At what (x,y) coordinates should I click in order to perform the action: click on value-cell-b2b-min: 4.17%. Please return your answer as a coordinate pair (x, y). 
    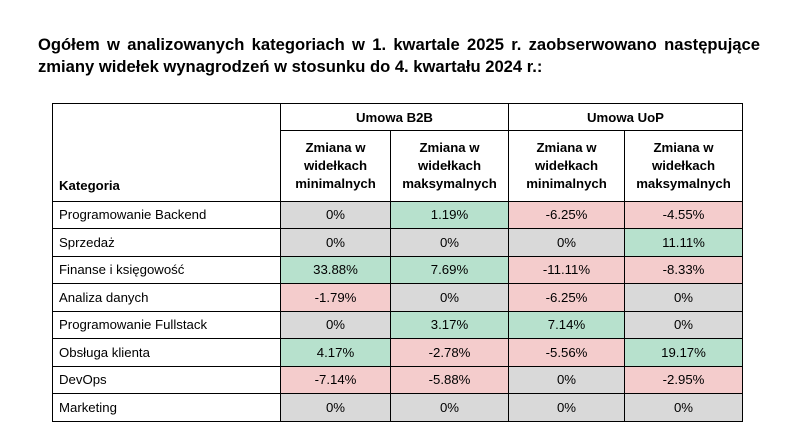
    Looking at the image, I should click on (335, 352).